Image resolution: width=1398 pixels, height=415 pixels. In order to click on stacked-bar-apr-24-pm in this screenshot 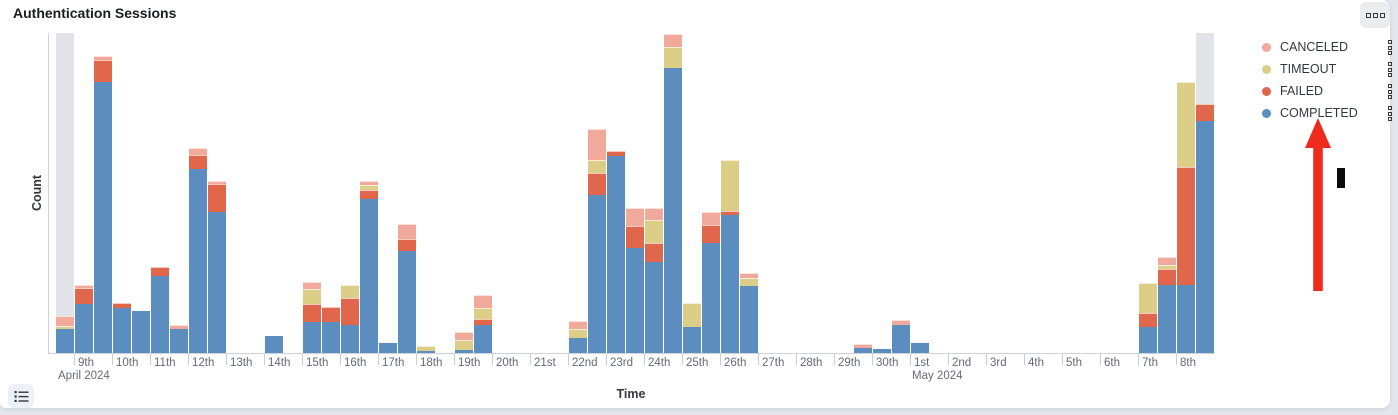, I will do `click(673, 193)`.